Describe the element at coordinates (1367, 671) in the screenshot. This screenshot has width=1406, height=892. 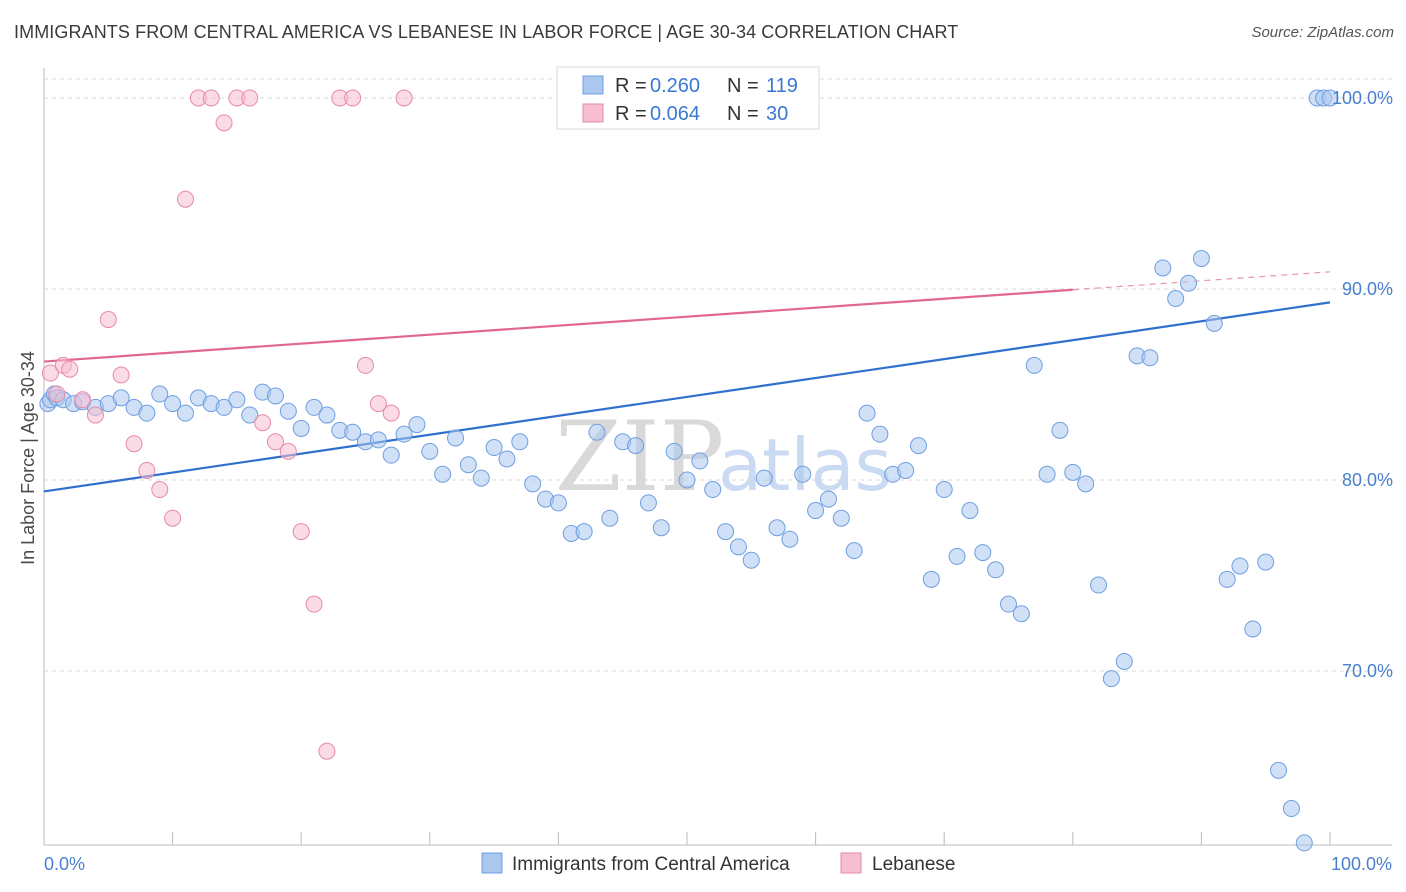
I see `y-tick-label-70: 70.0%` at that location.